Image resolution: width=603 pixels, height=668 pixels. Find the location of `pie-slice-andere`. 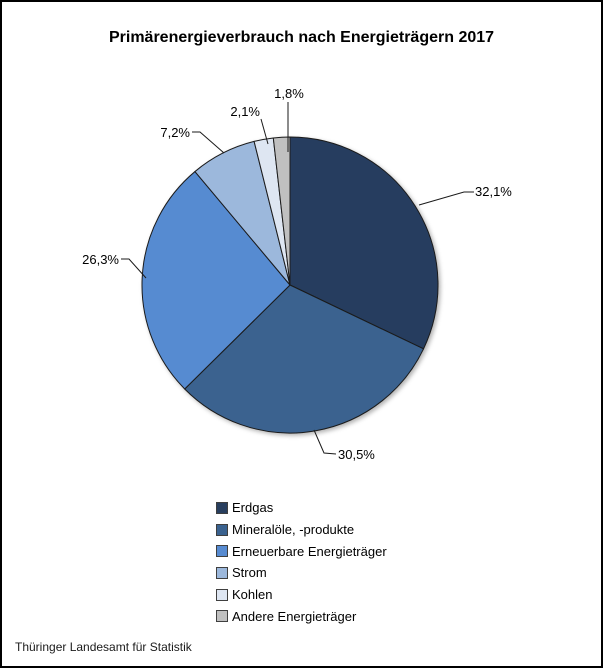

pie-slice-andere is located at coordinates (281, 211).